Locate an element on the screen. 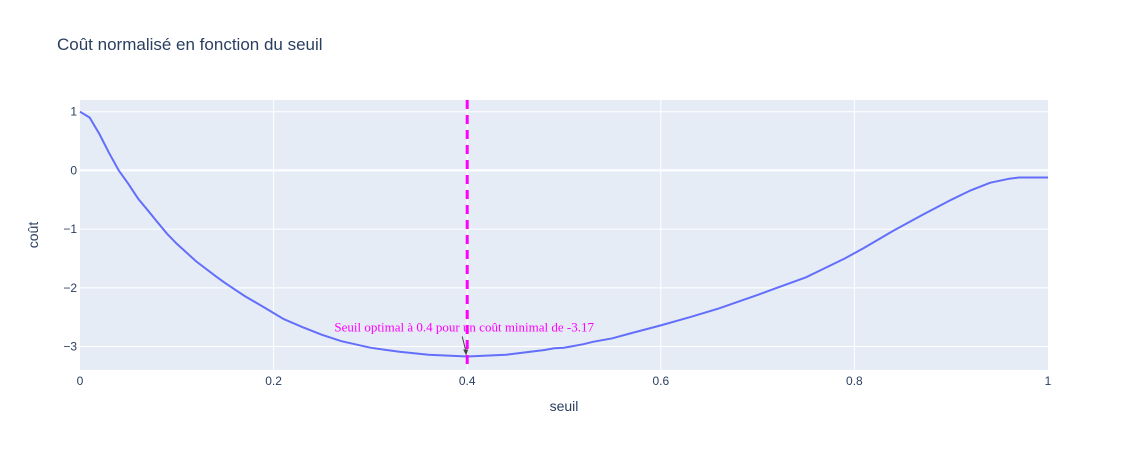  y-tick-label: 0 is located at coordinates (73, 170).